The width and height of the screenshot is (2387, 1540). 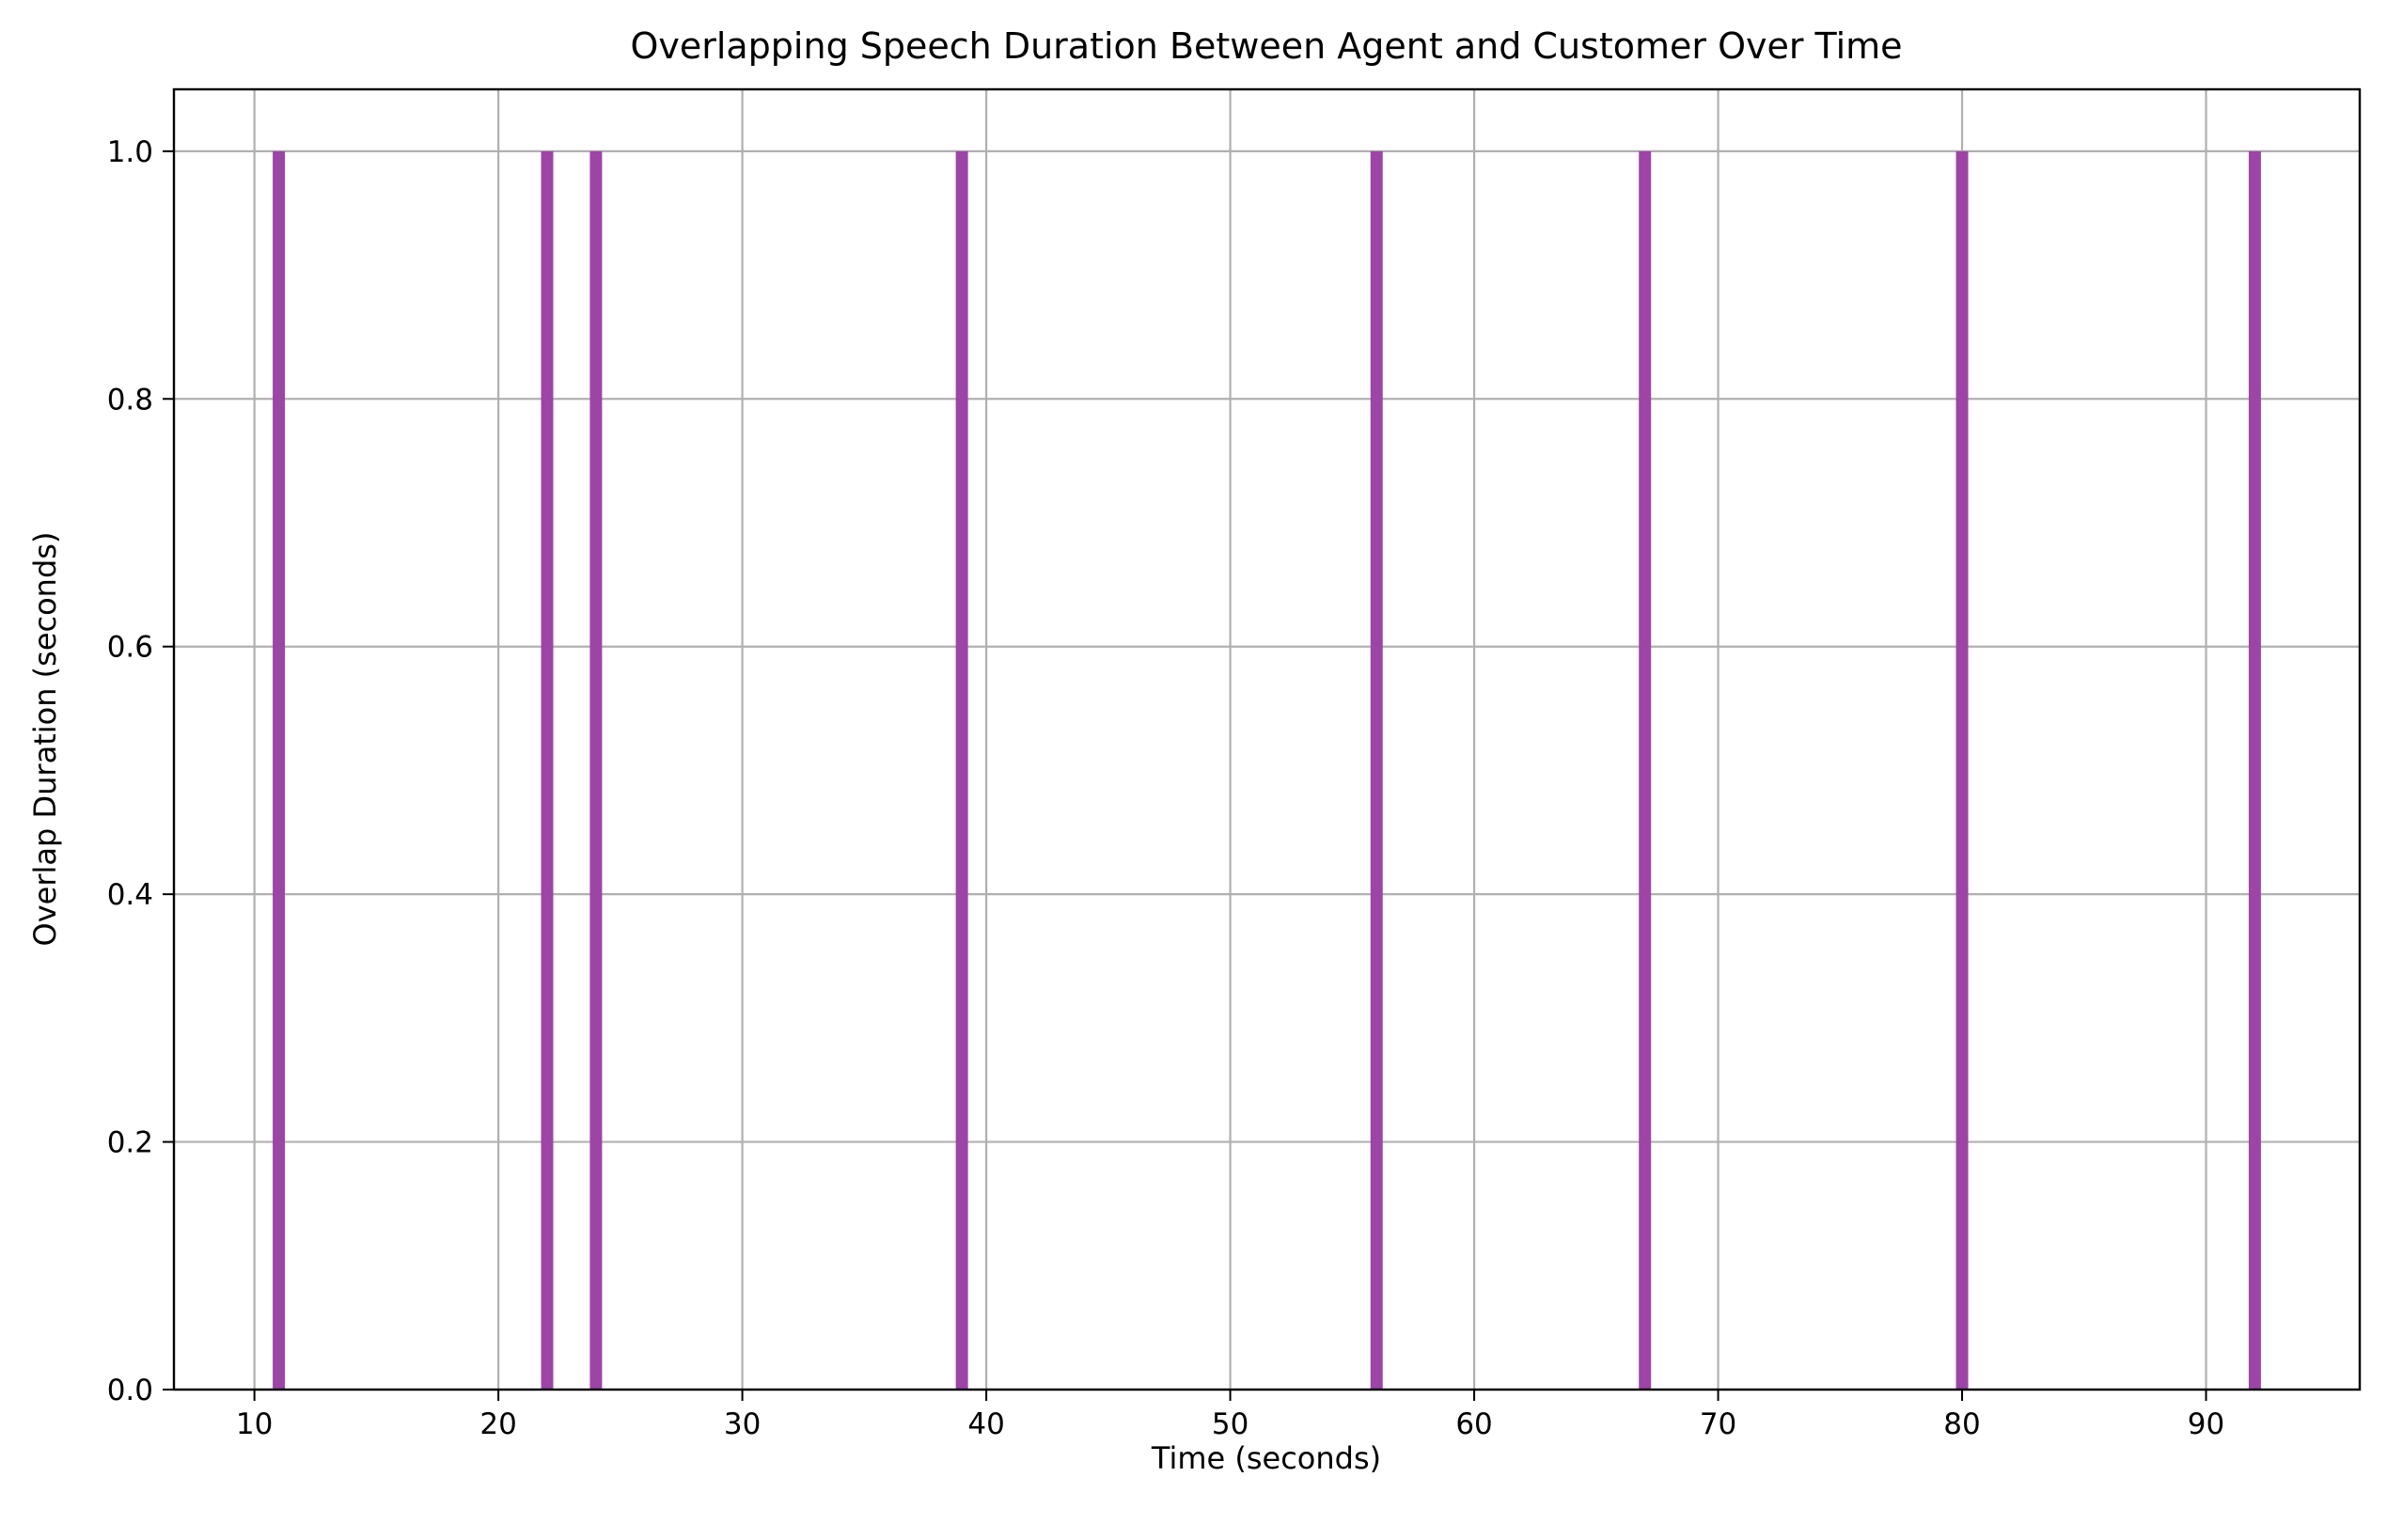 What do you see at coordinates (130, 399) in the screenshot?
I see `y-tick-label-4: 0.8` at bounding box center [130, 399].